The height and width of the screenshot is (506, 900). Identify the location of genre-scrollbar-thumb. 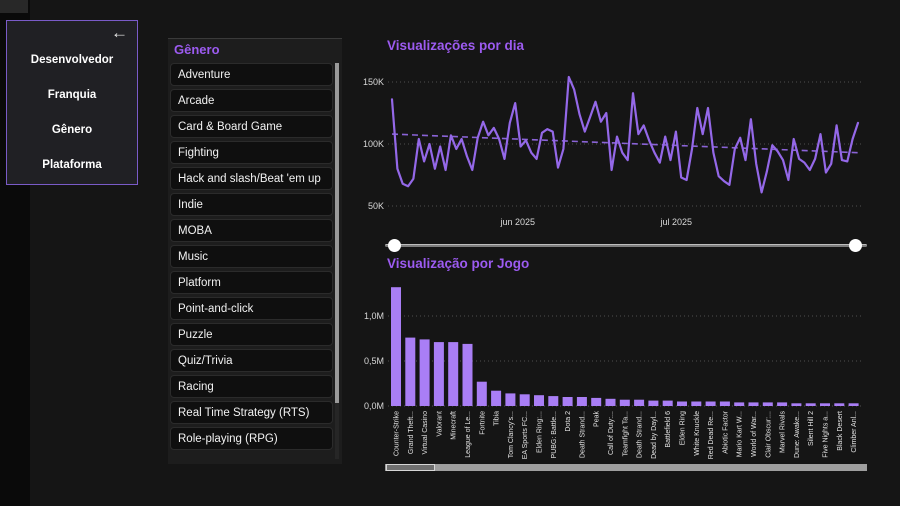
(337, 233).